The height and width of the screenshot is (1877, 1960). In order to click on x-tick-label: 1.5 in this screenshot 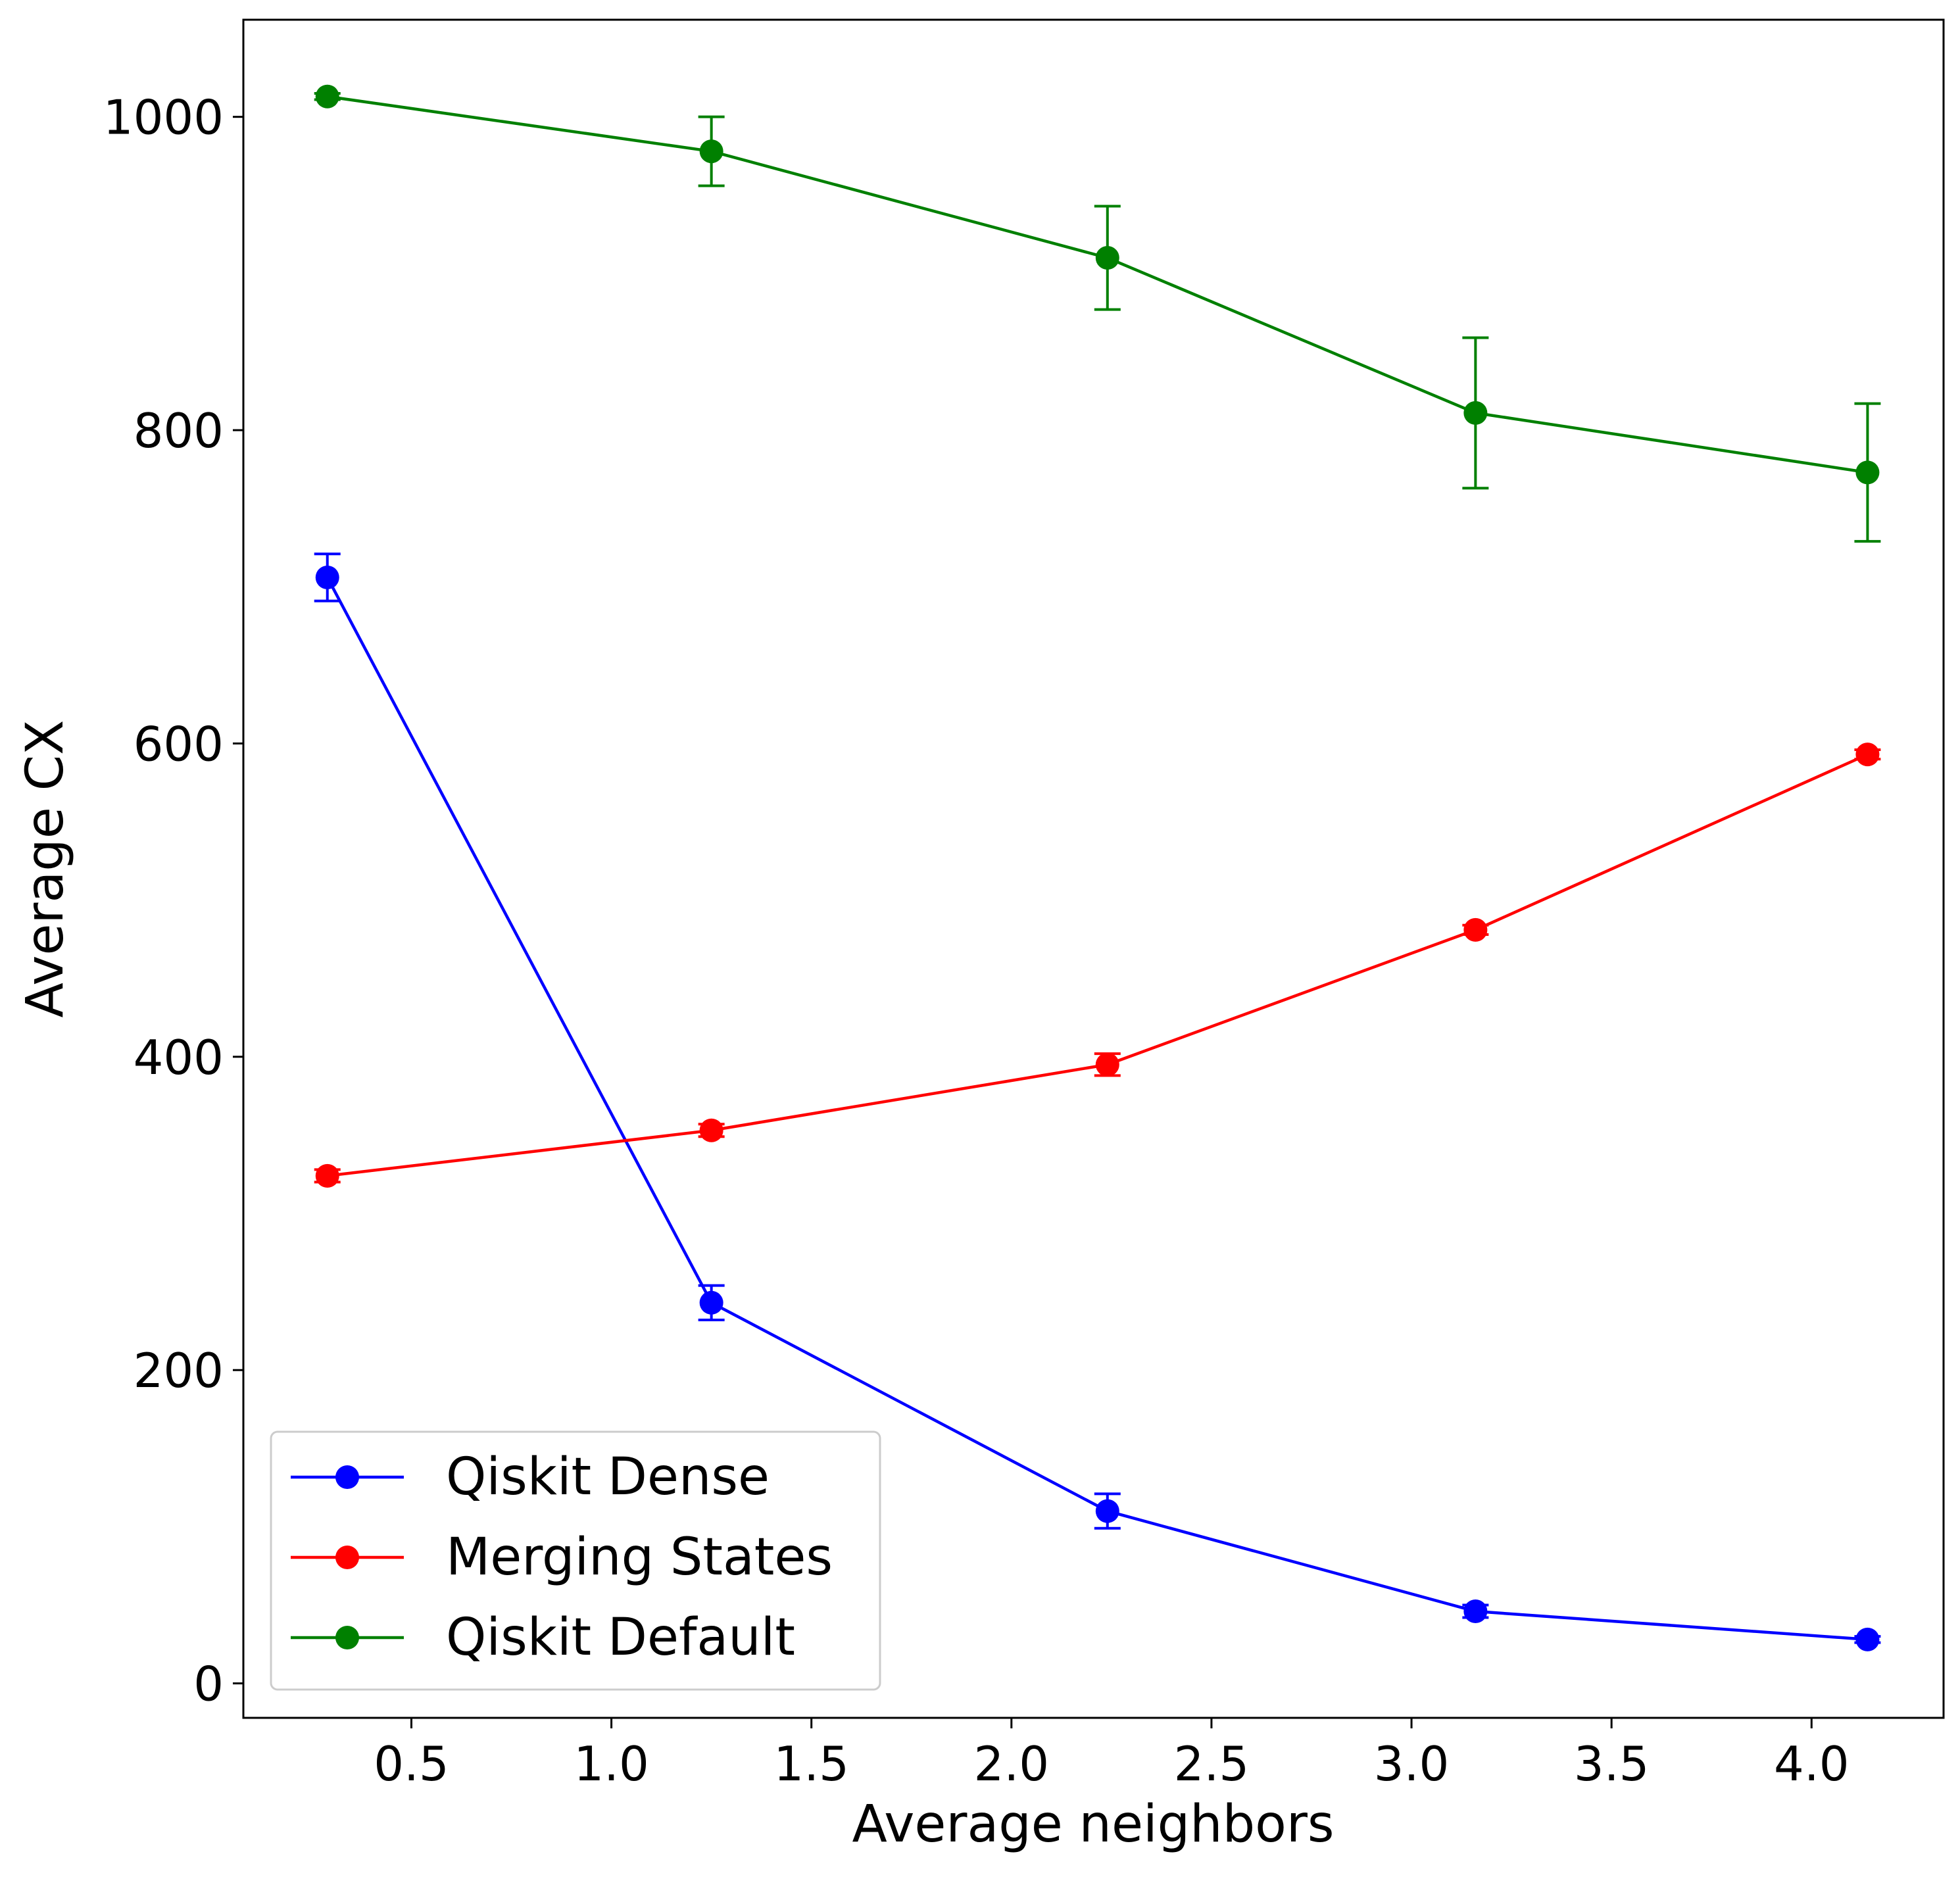, I will do `click(811, 1764)`.